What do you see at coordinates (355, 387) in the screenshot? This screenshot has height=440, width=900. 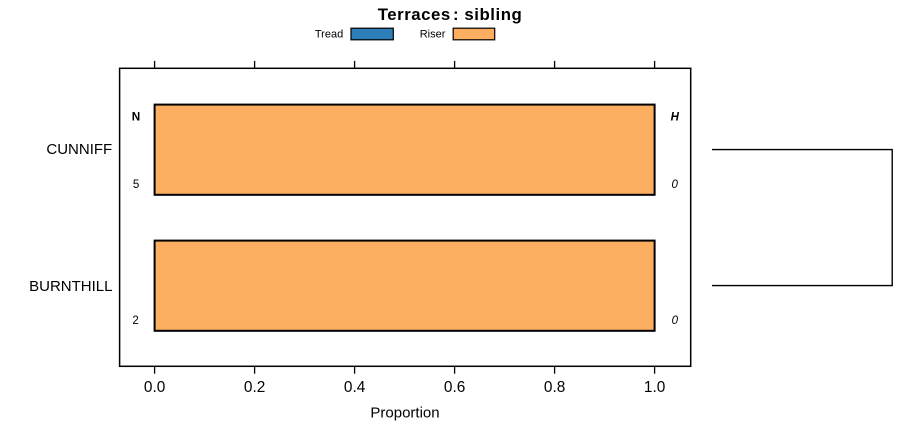 I see `svg-text: 0.4` at bounding box center [355, 387].